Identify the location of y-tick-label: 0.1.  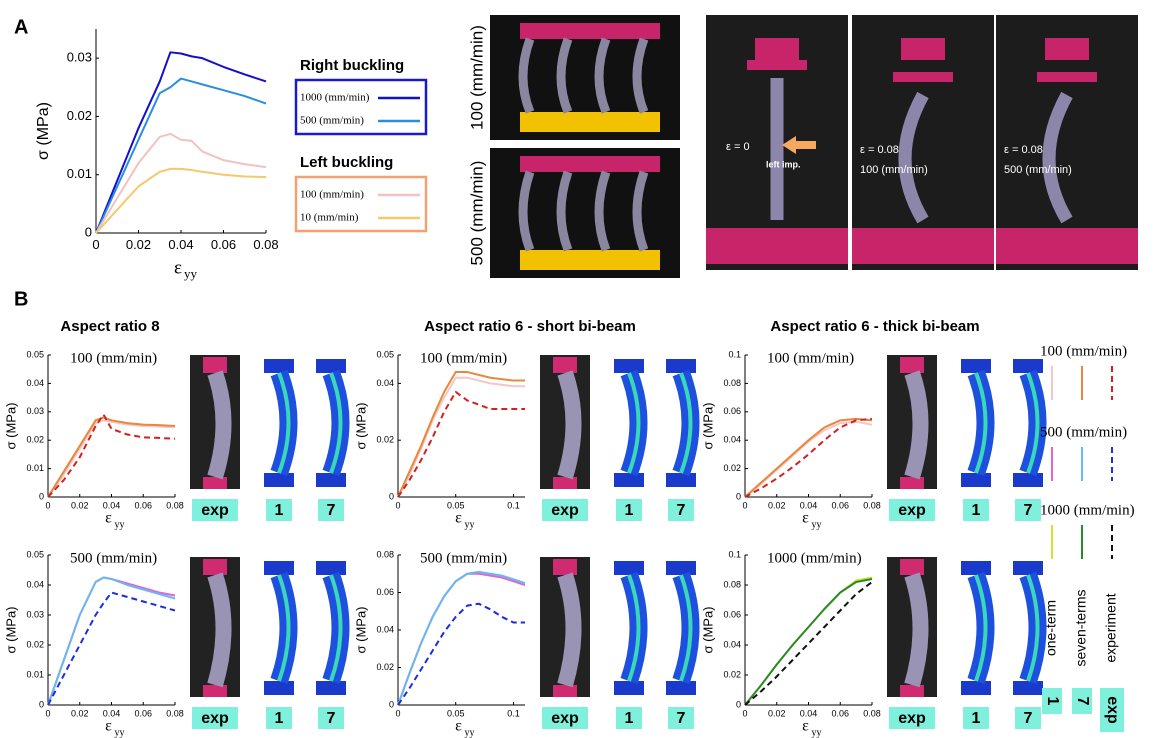
(734, 354).